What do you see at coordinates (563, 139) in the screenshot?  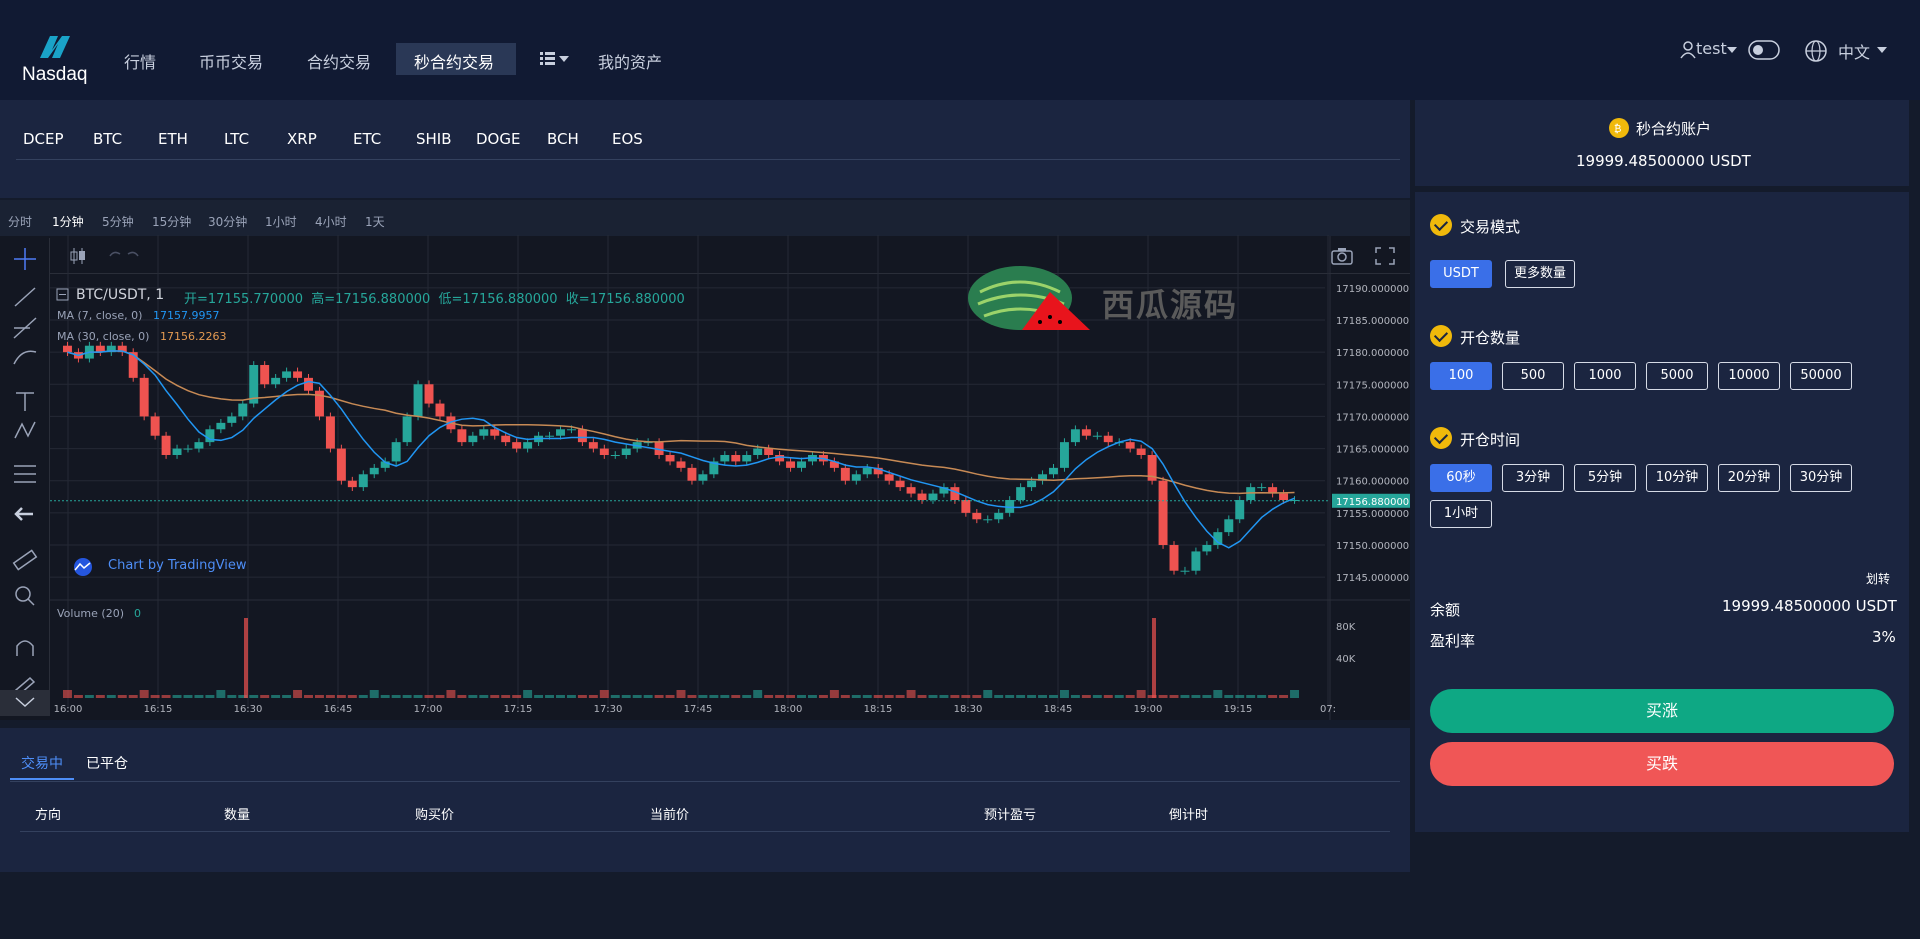 I see `coin-tab-bch: BCH` at bounding box center [563, 139].